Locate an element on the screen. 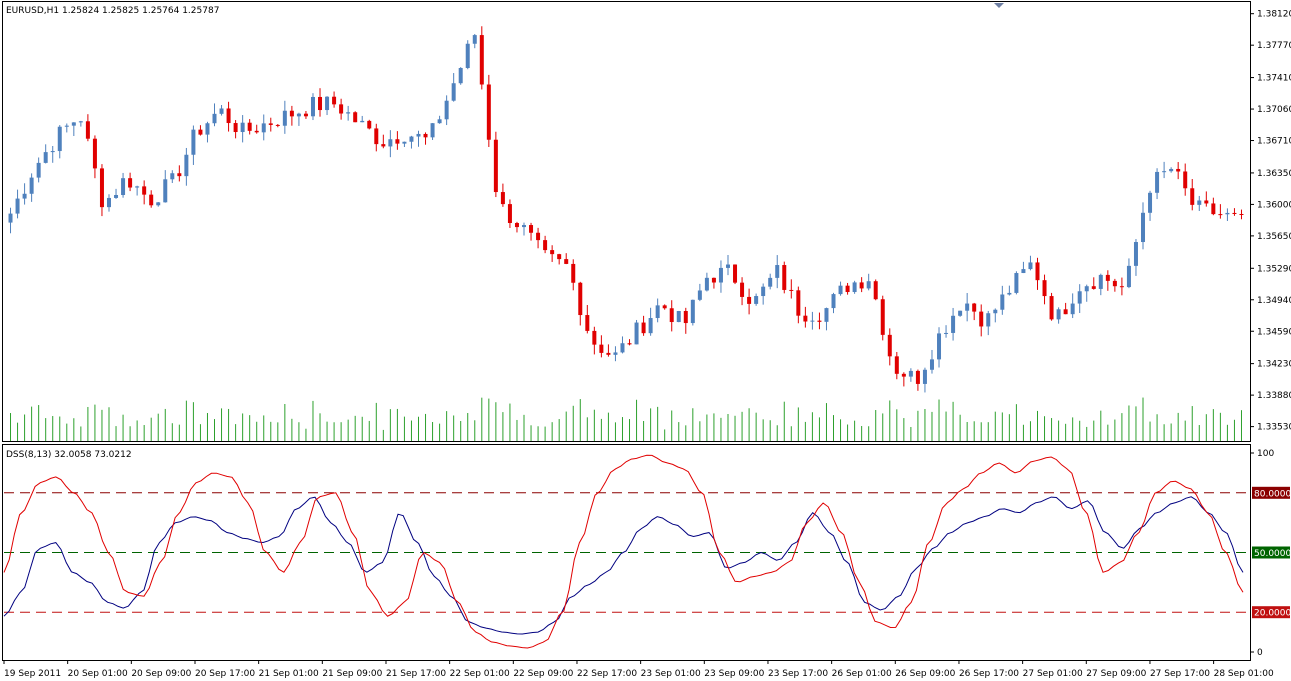 The image size is (1291, 681). dss-level-tag-label: 20.0000 is located at coordinates (1272, 614).